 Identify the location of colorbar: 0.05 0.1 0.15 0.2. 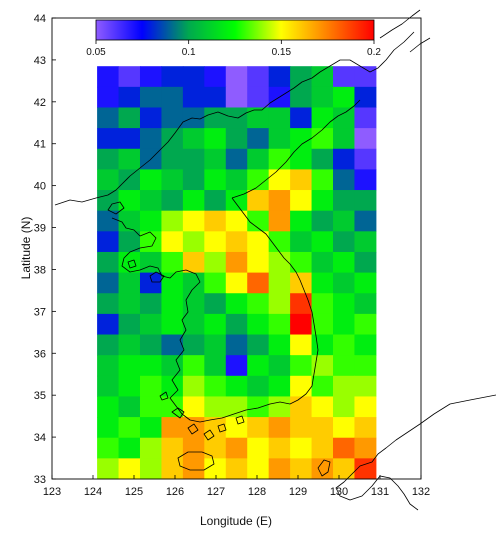
(233, 38).